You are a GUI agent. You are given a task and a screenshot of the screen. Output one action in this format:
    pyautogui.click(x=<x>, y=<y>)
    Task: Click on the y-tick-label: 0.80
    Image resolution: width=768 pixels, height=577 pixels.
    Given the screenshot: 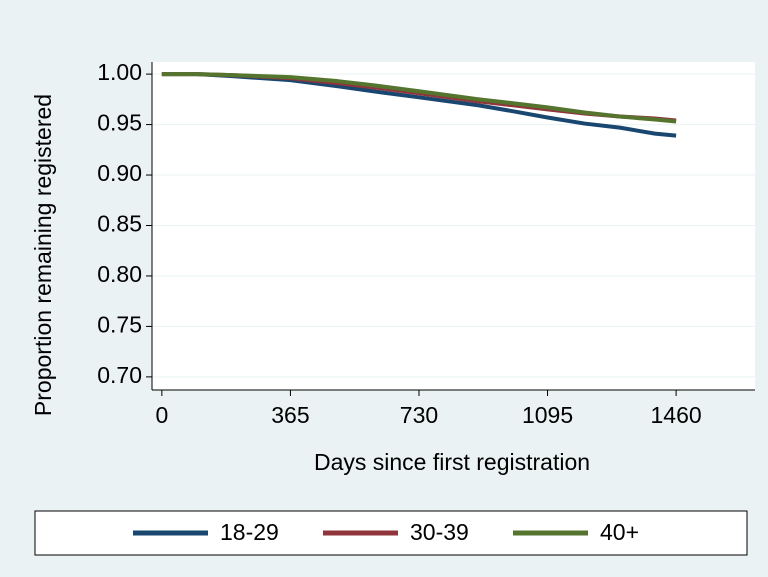 What is the action you would take?
    pyautogui.click(x=119, y=274)
    